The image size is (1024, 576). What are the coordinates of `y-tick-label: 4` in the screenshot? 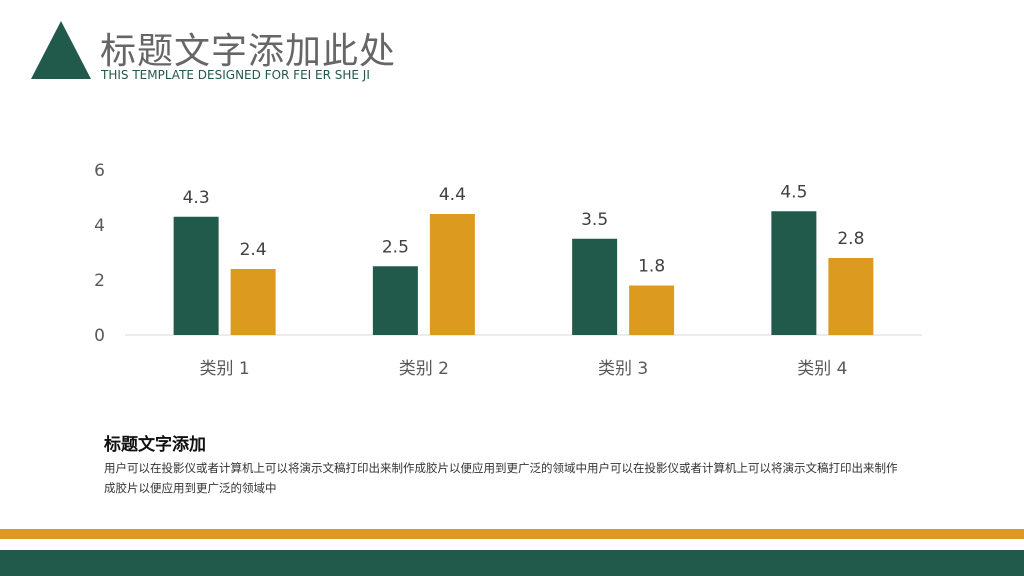 It's located at (99, 226).